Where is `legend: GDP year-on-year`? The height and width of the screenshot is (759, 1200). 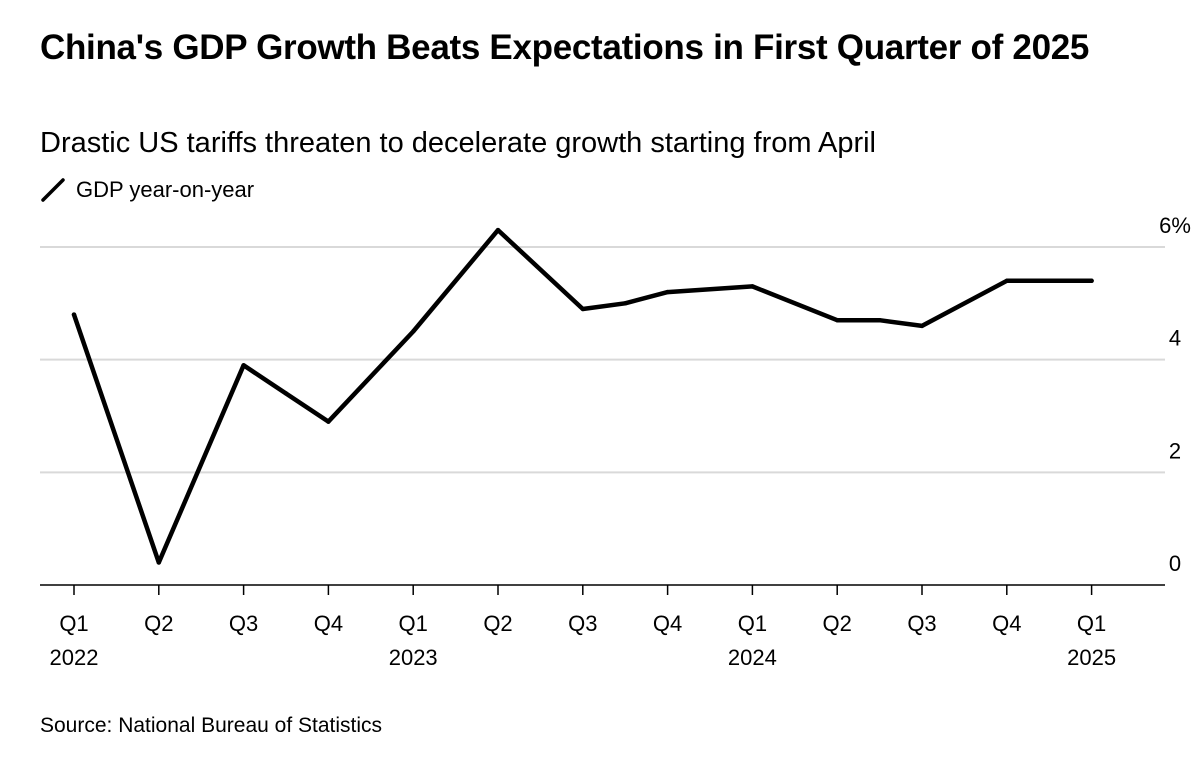 legend: GDP year-on-year is located at coordinates (147, 190).